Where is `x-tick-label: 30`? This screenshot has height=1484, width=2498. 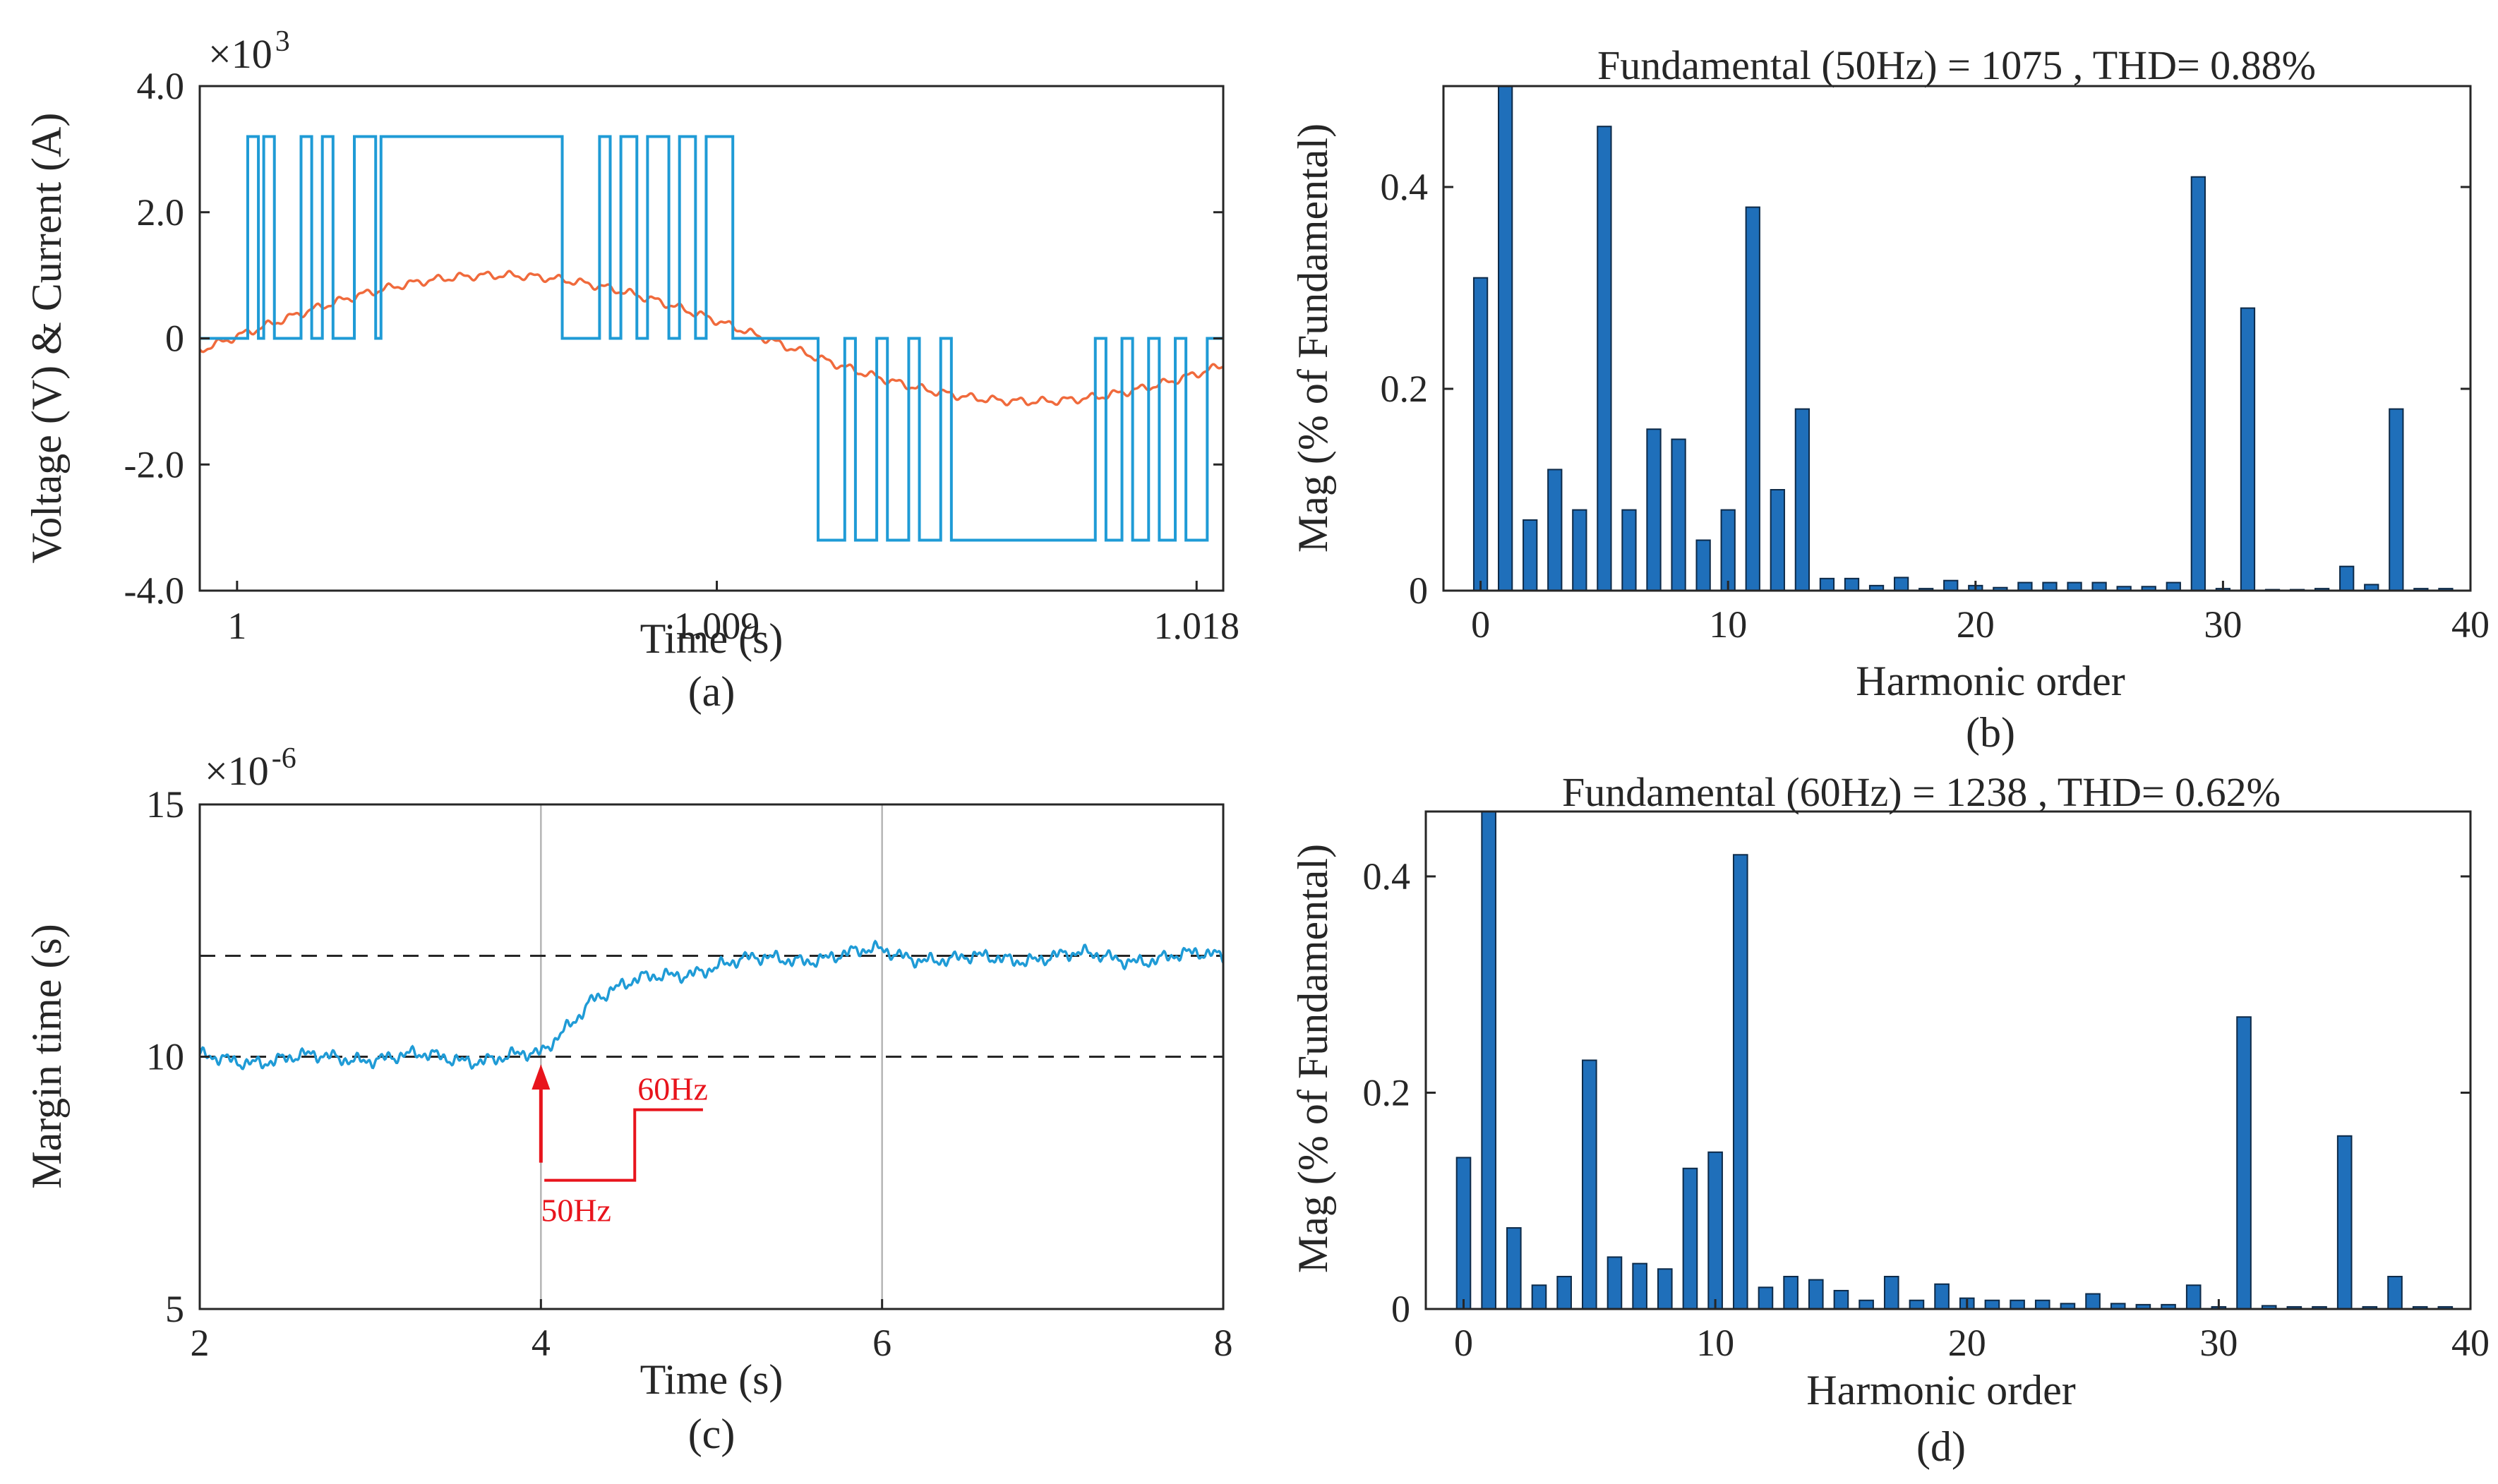 x-tick-label: 30 is located at coordinates (2218, 1343).